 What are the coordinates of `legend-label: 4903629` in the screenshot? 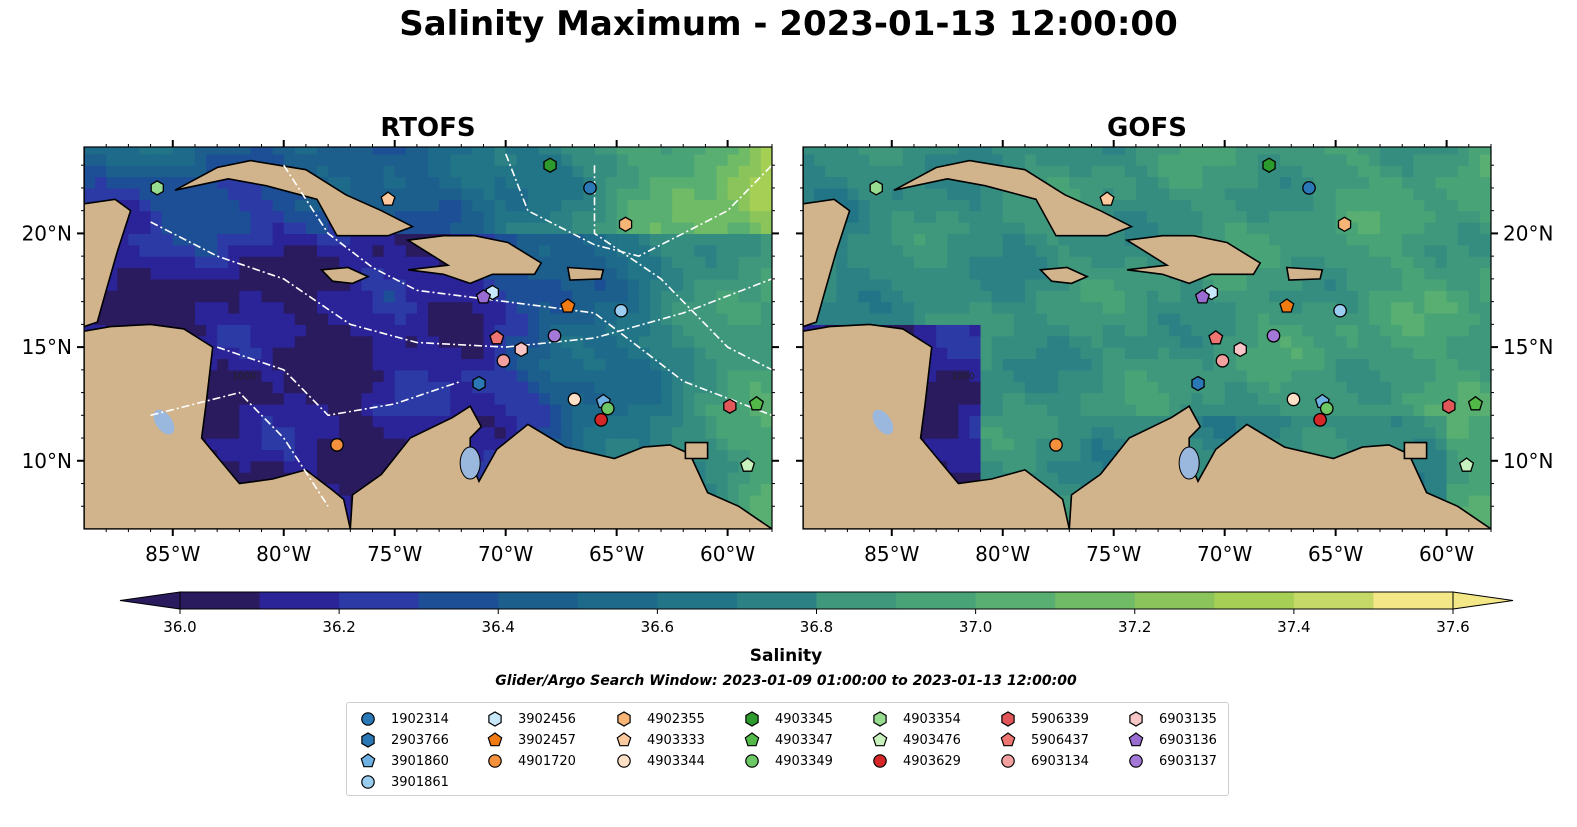 It's located at (932, 761).